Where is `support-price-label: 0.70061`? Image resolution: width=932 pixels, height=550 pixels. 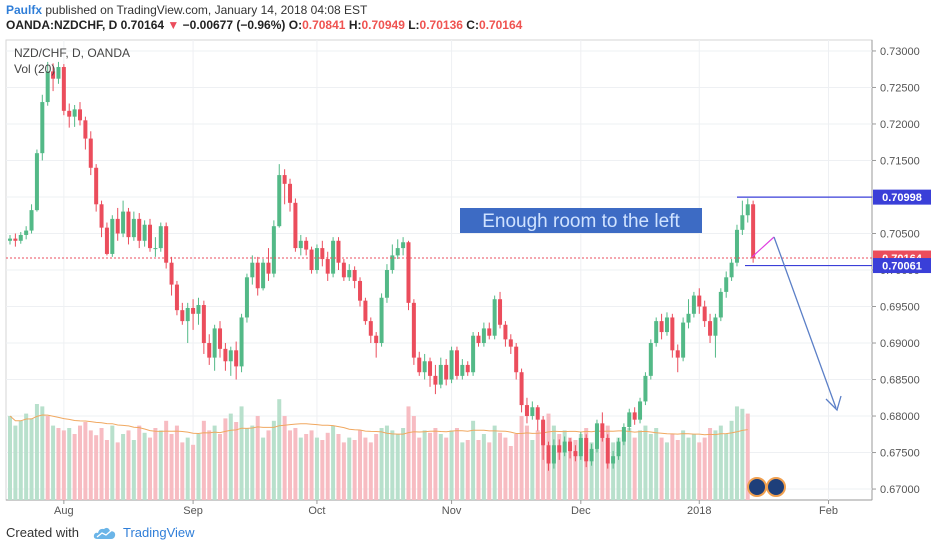
support-price-label: 0.70061 is located at coordinates (902, 267).